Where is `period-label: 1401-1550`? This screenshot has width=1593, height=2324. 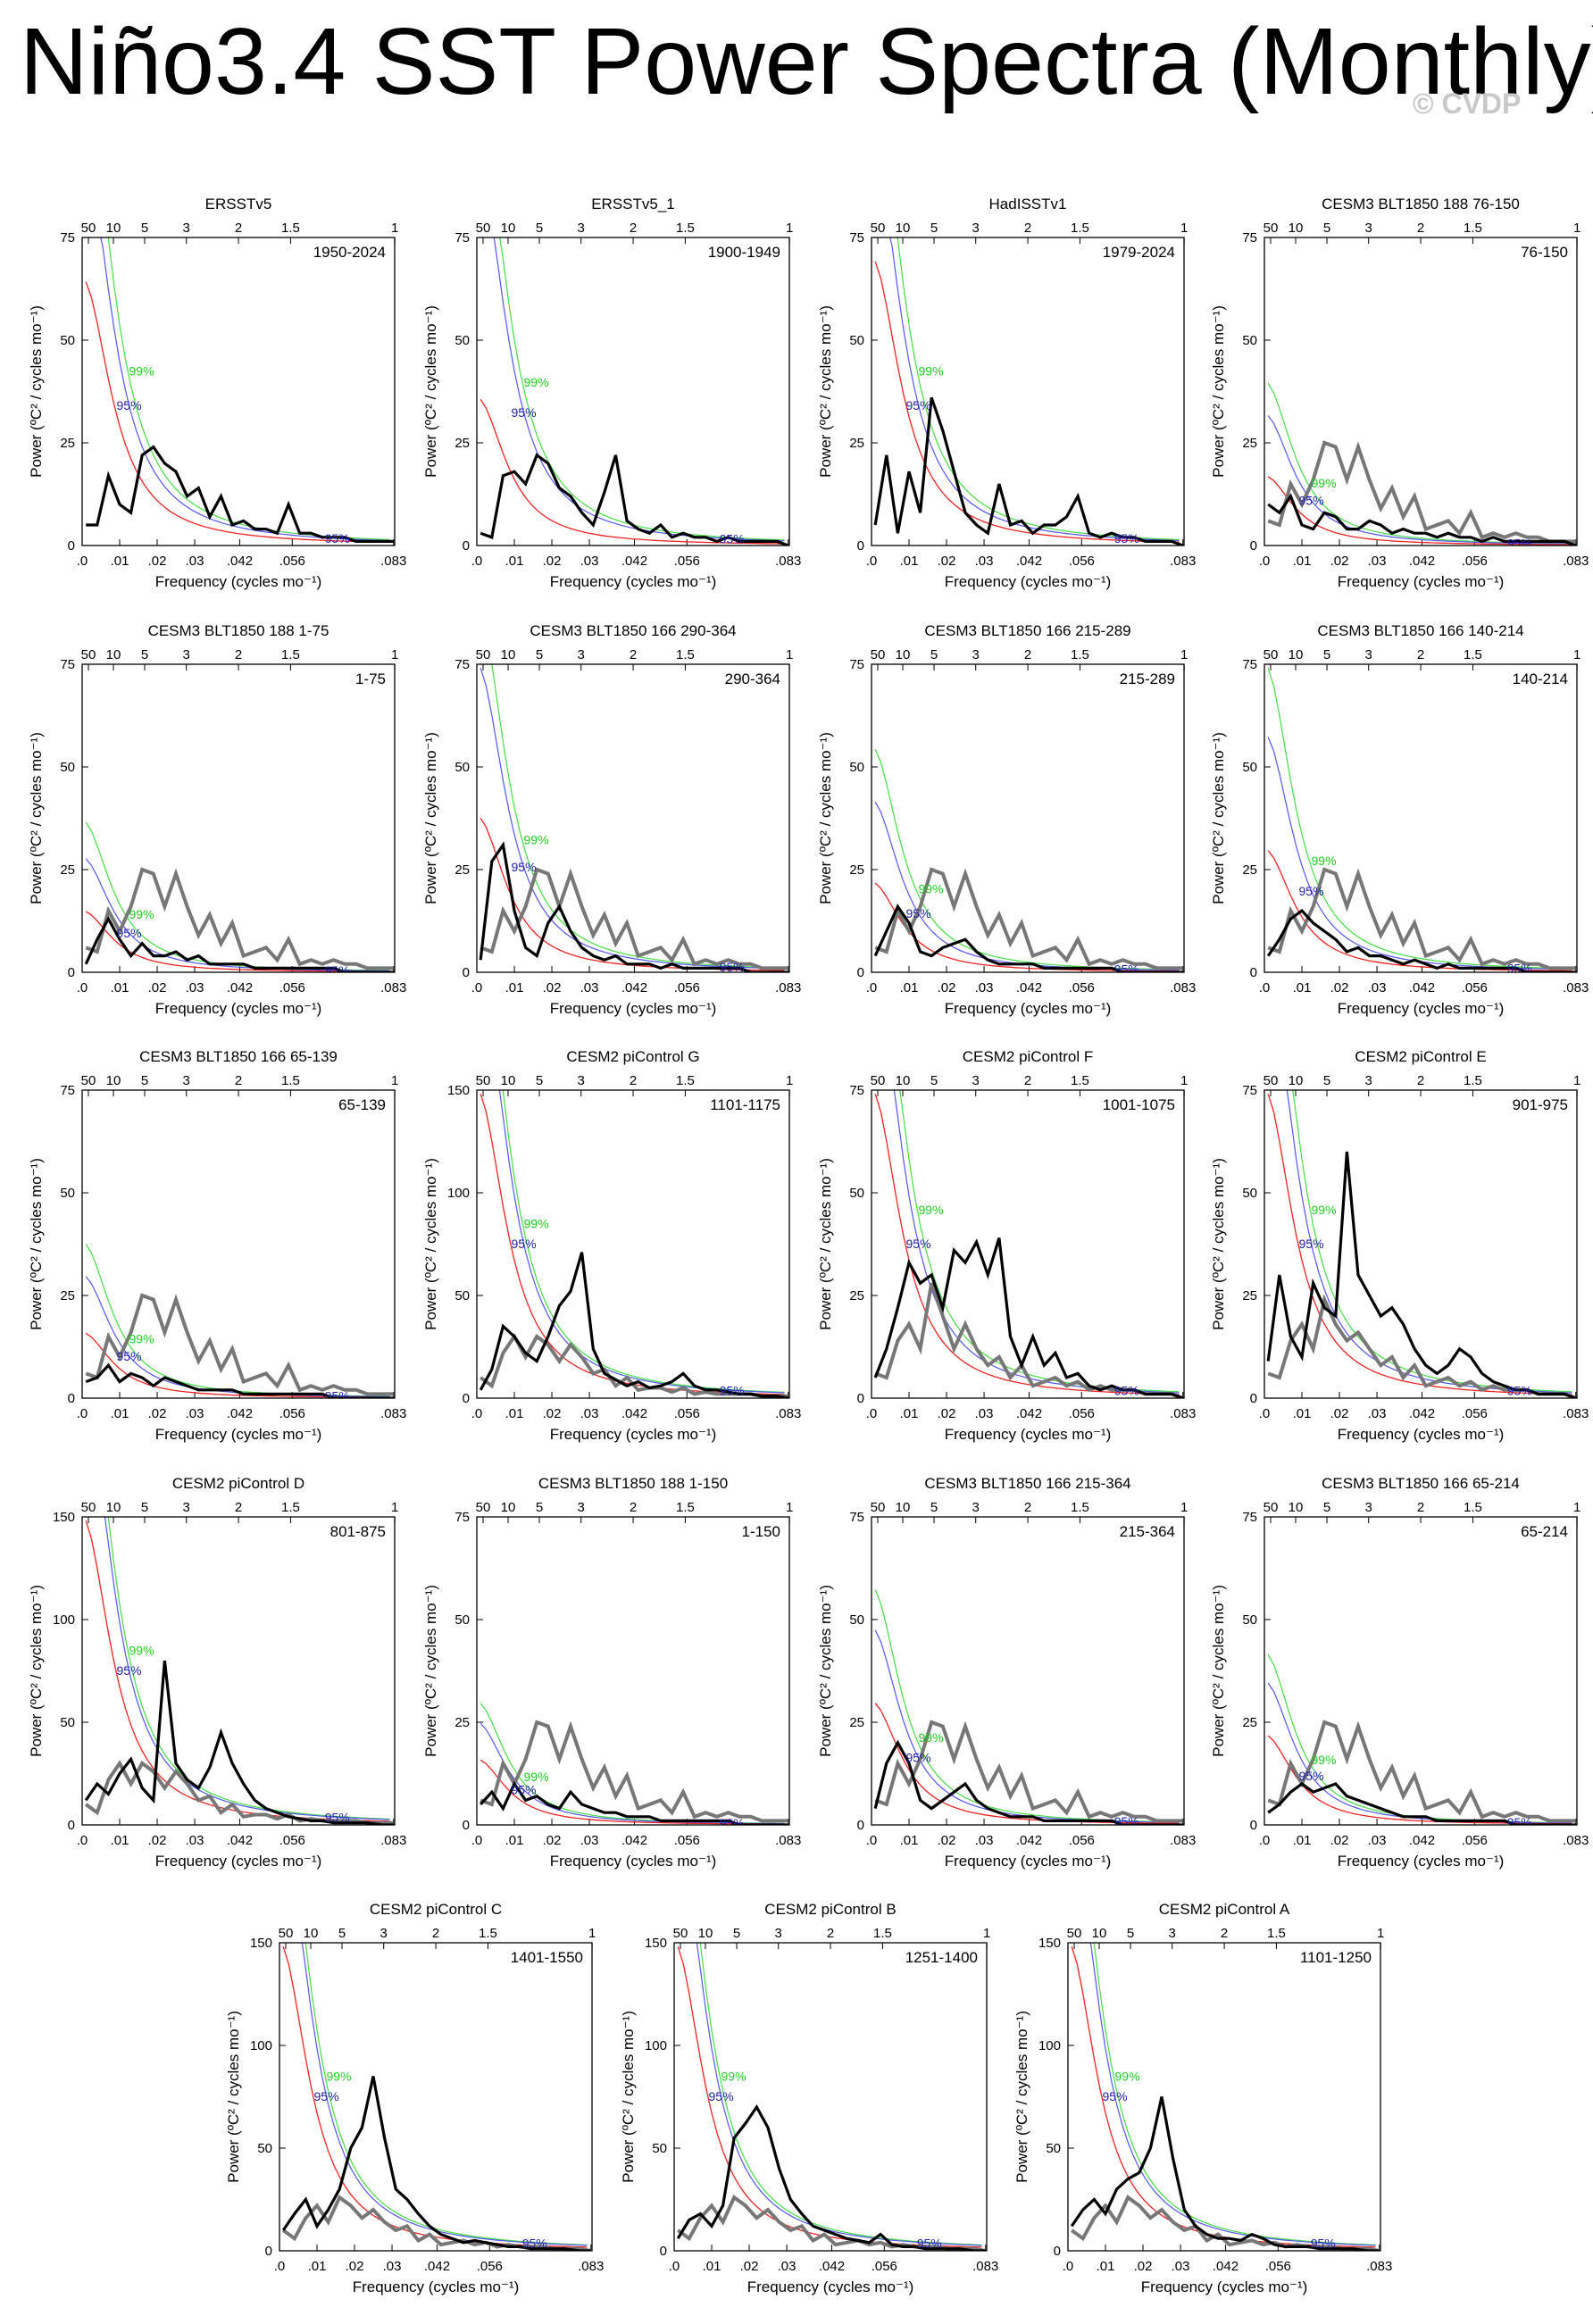
period-label: 1401-1550 is located at coordinates (547, 1958).